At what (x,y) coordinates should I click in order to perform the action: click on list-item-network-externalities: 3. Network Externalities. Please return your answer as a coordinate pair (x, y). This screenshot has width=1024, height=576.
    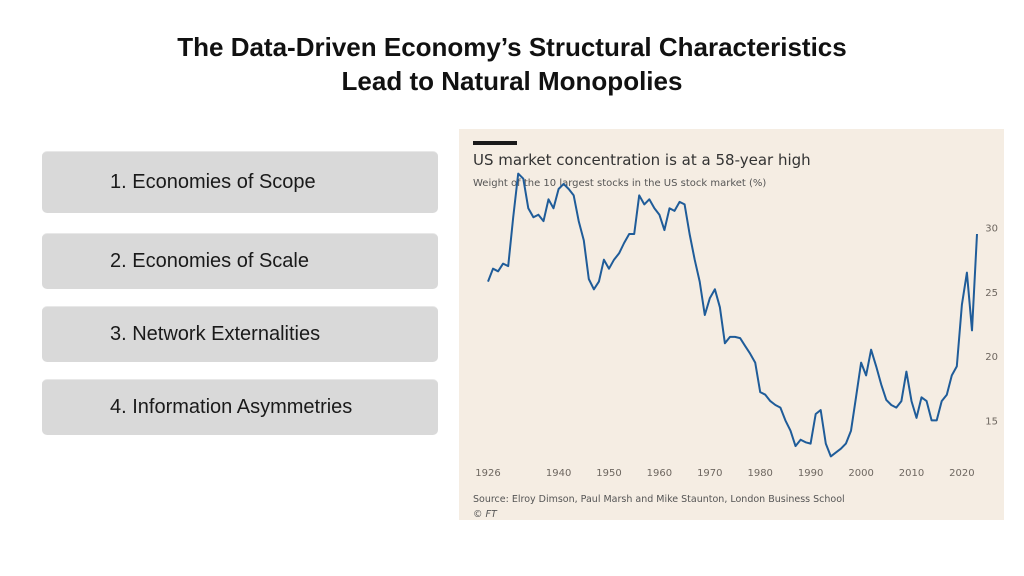
    Looking at the image, I should click on (240, 334).